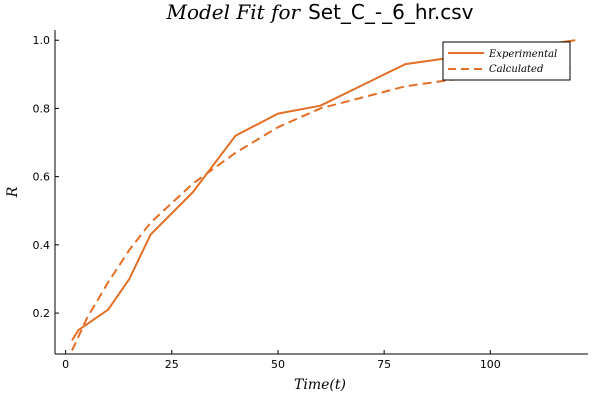 The width and height of the screenshot is (600, 400). I want to click on chart-title: Model Fit for Set_C_-_6_hr.csv, so click(319, 12).